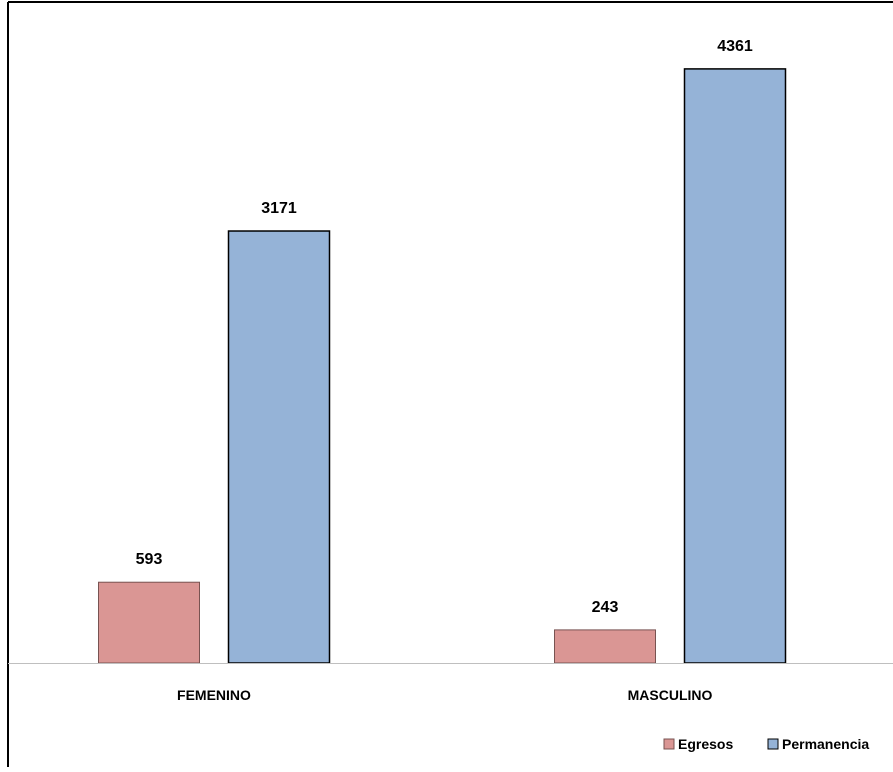 The image size is (893, 772). Describe the element at coordinates (605, 607) in the screenshot. I see `data-label-egresos-masculino: 243` at that location.